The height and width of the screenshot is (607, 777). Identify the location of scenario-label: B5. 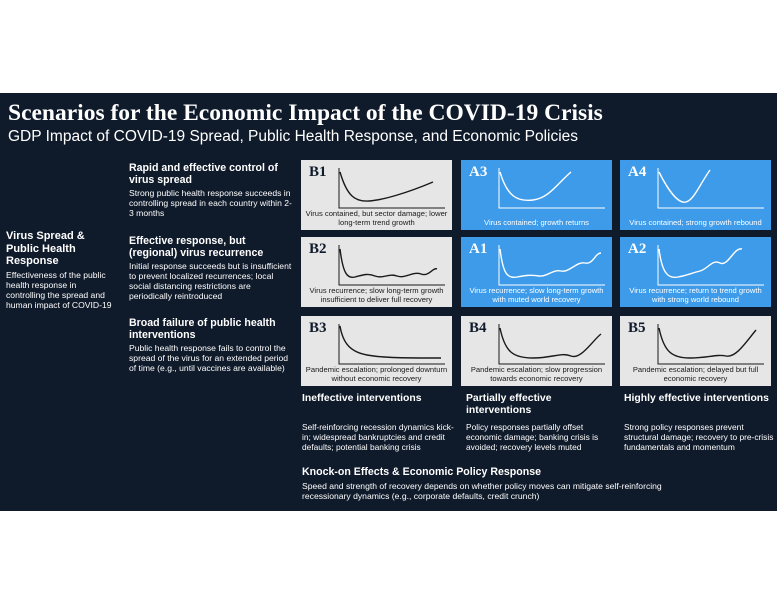
(637, 328).